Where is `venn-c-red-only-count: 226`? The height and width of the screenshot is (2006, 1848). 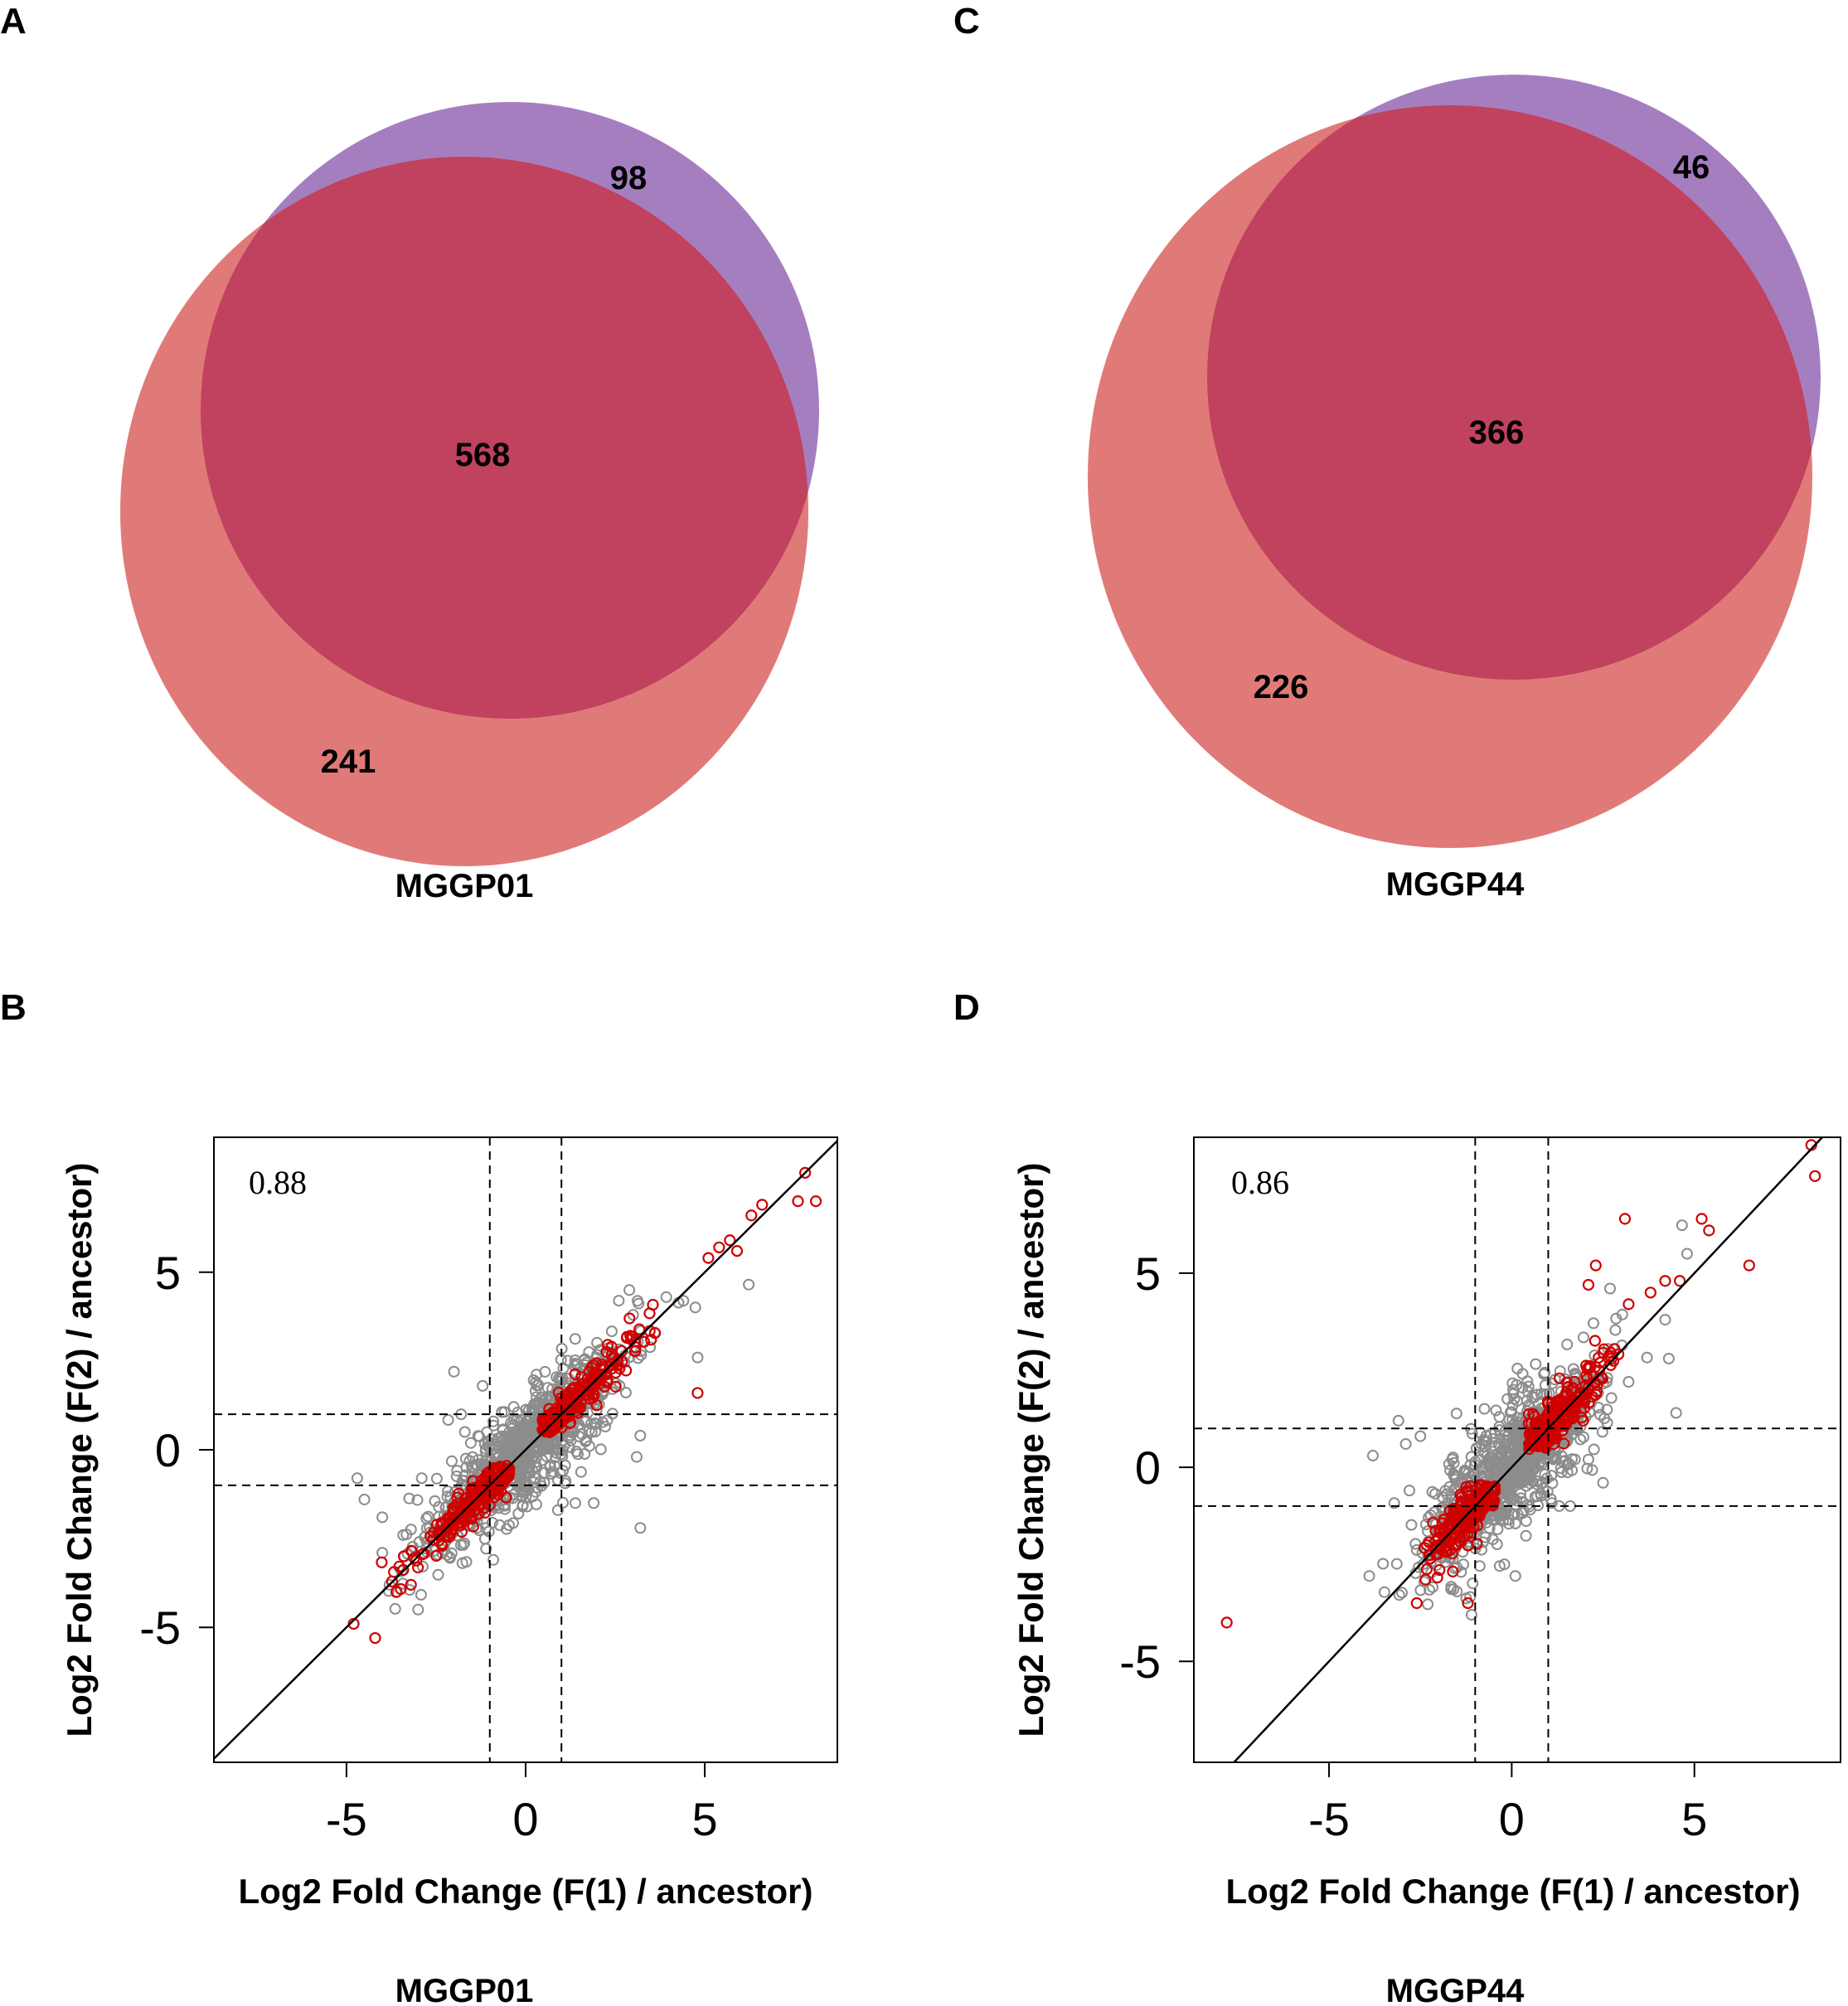 venn-c-red-only-count: 226 is located at coordinates (1281, 687).